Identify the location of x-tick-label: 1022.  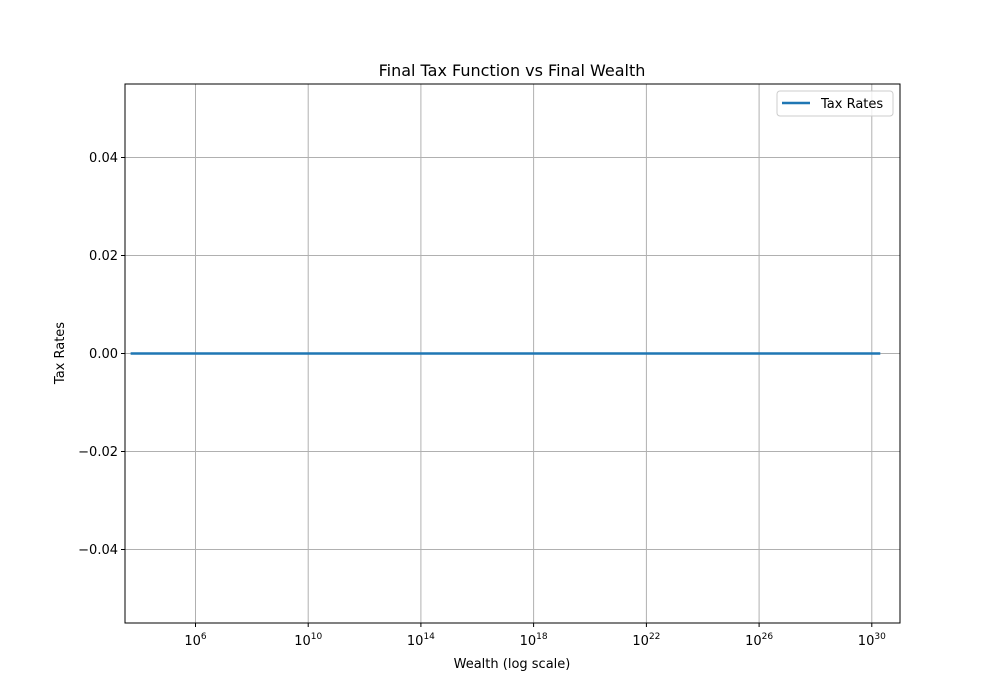
(646, 640).